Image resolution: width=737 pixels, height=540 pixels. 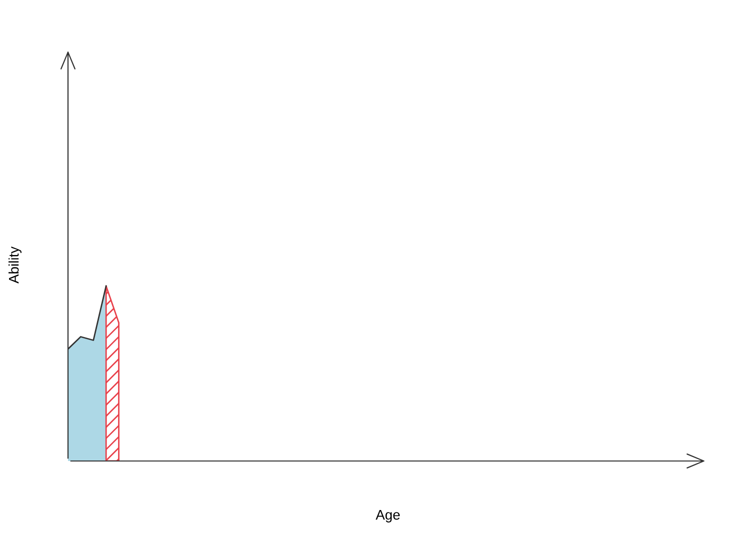 I want to click on y-axis-title: Ability, so click(x=15, y=265).